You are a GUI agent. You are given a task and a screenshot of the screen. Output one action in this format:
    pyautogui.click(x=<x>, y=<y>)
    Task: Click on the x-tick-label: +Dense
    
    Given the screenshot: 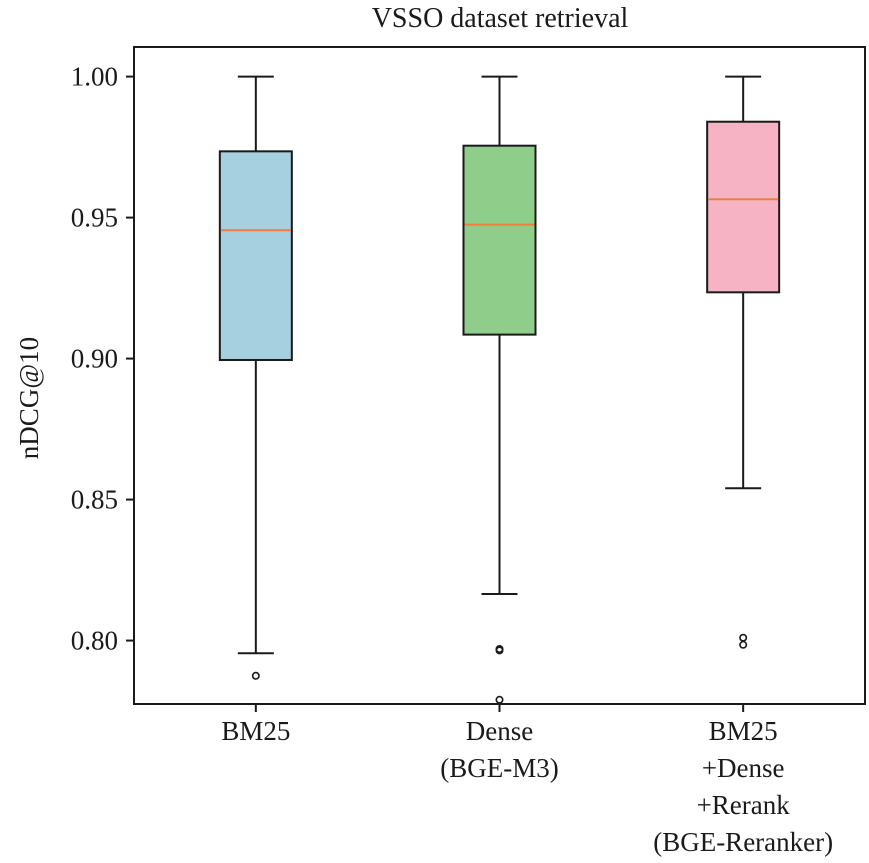 What is the action you would take?
    pyautogui.click(x=743, y=768)
    